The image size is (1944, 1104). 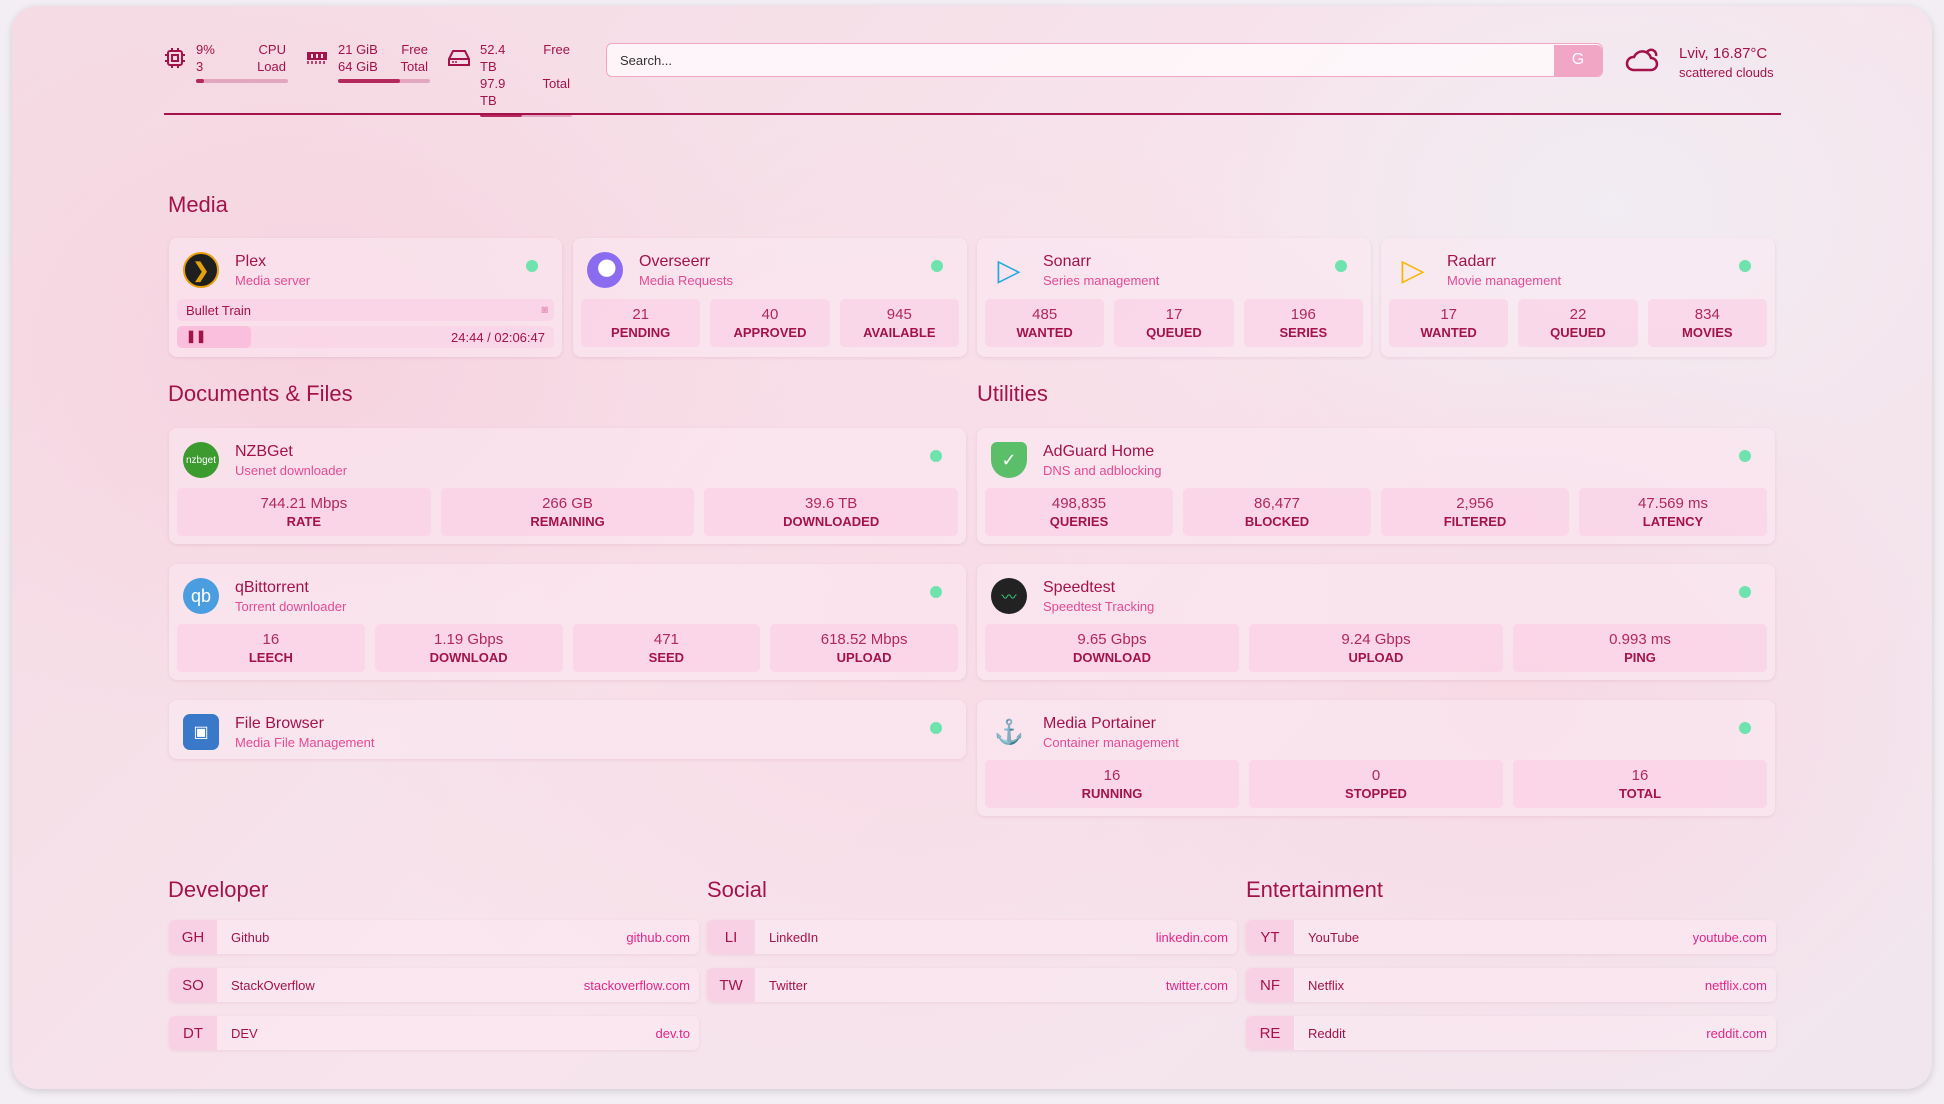 I want to click on section-documents: Documents & Files, so click(x=260, y=393).